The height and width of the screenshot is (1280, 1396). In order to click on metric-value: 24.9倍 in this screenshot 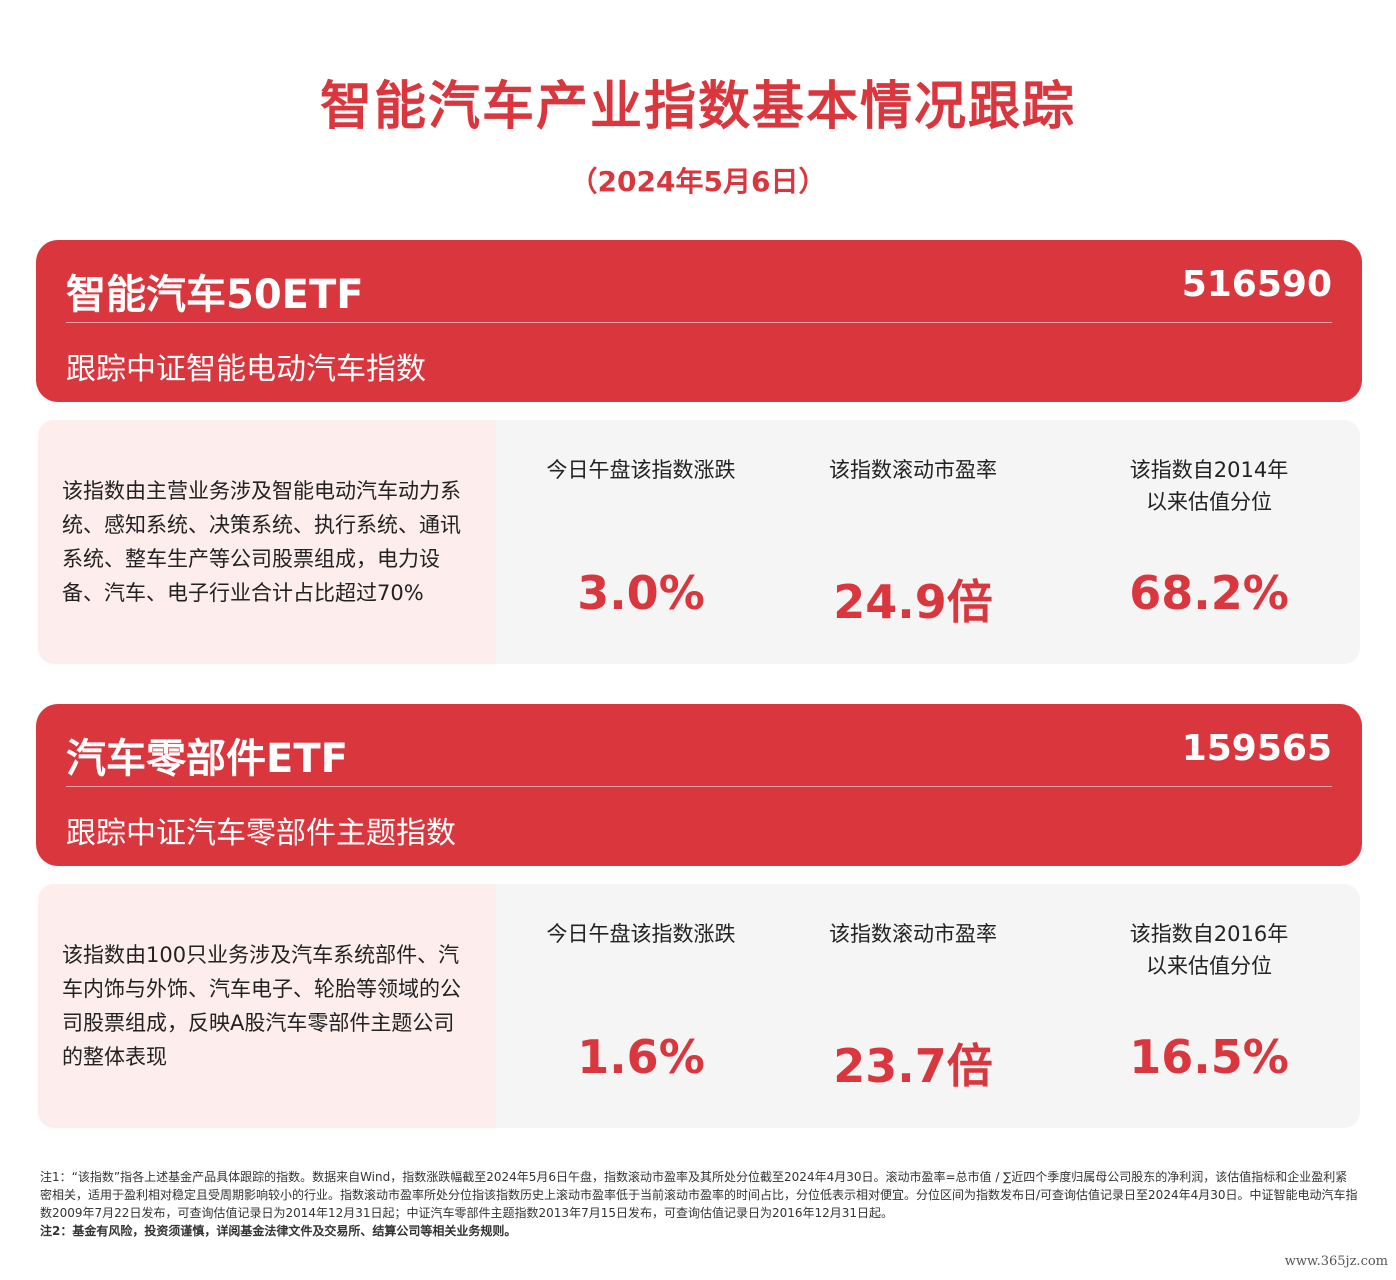, I will do `click(913, 602)`.